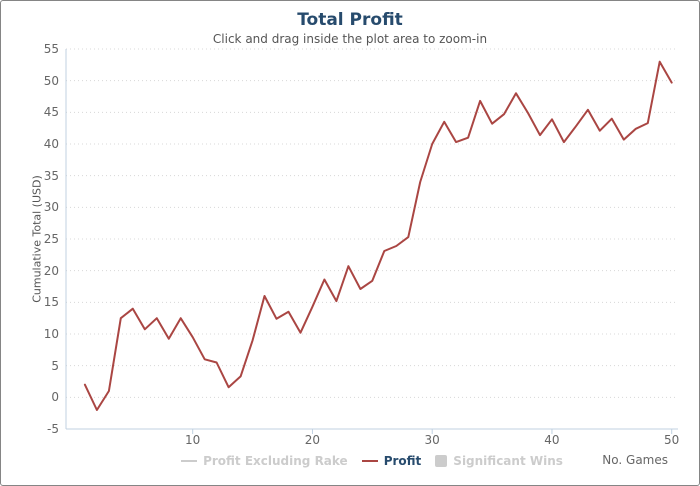 The image size is (700, 486). What do you see at coordinates (51, 239) in the screenshot?
I see `y-tick-label: 25` at bounding box center [51, 239].